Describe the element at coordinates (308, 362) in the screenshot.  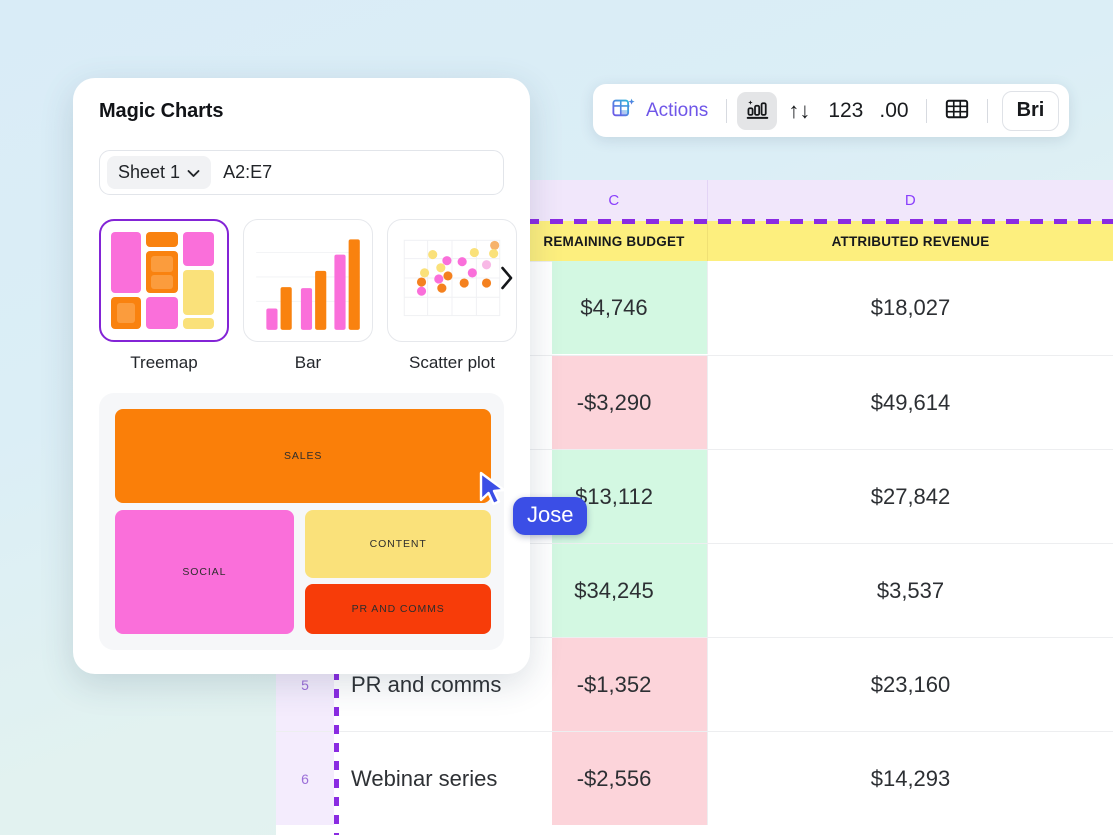
I see `chart-type-bar-label: Bar` at that location.